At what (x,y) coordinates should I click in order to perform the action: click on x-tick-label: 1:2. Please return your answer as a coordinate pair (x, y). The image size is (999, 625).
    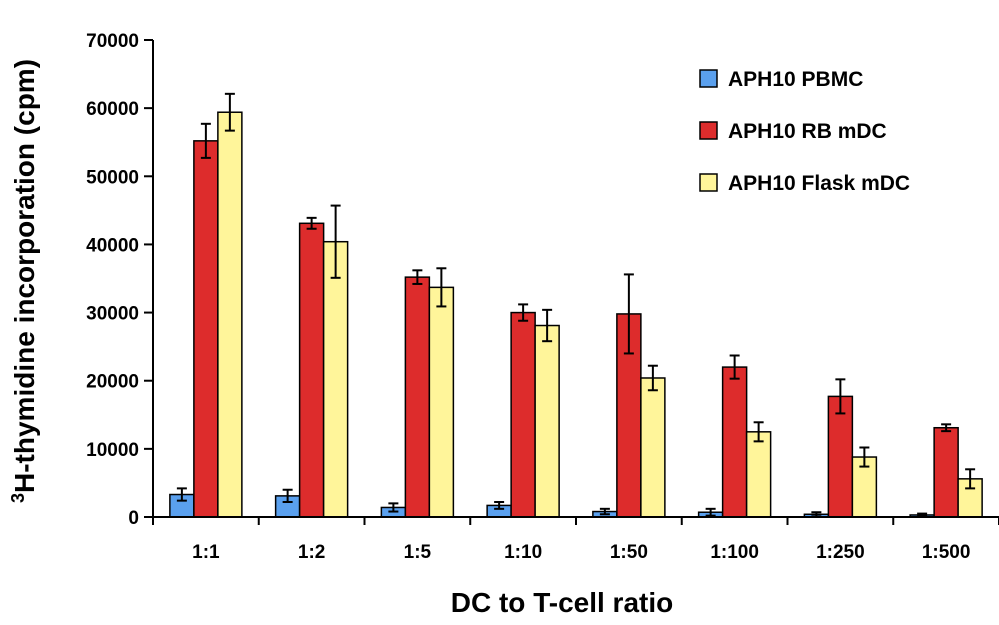
    Looking at the image, I should click on (311, 552).